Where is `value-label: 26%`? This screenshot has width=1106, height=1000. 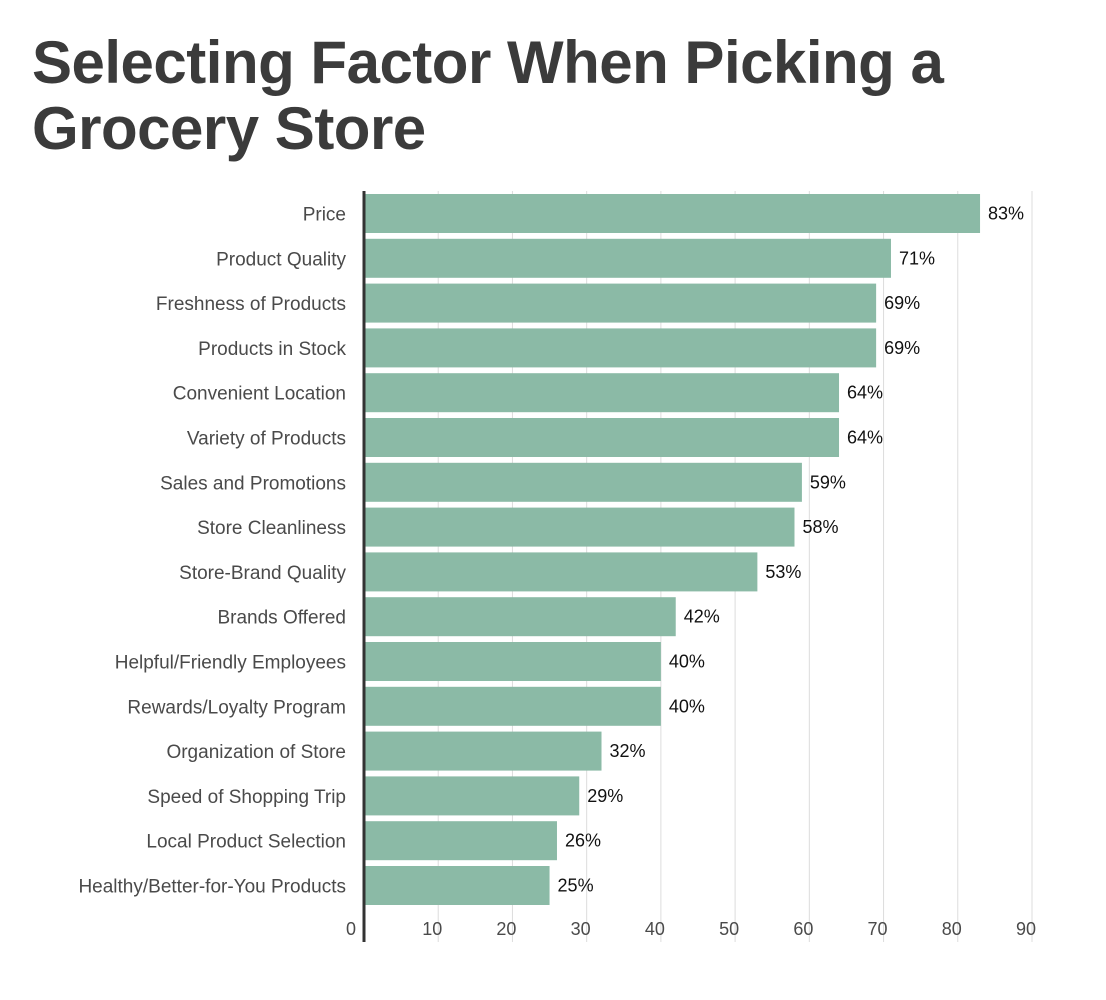 value-label: 26% is located at coordinates (583, 841).